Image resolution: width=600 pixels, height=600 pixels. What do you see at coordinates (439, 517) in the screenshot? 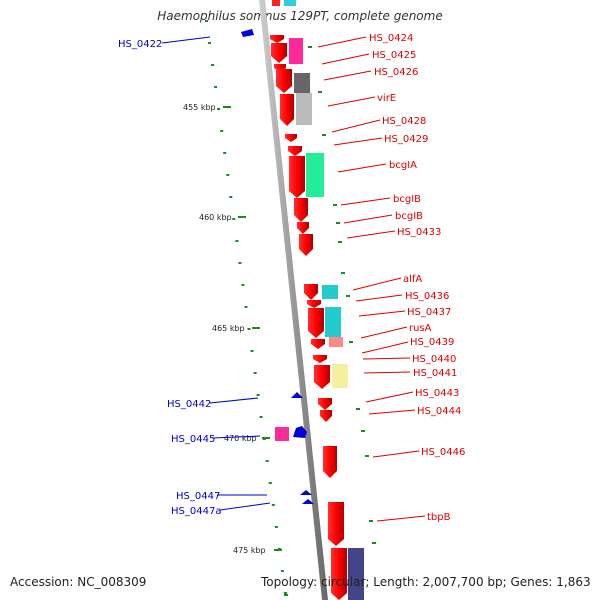
I see `gene-label: tbpB` at bounding box center [439, 517].